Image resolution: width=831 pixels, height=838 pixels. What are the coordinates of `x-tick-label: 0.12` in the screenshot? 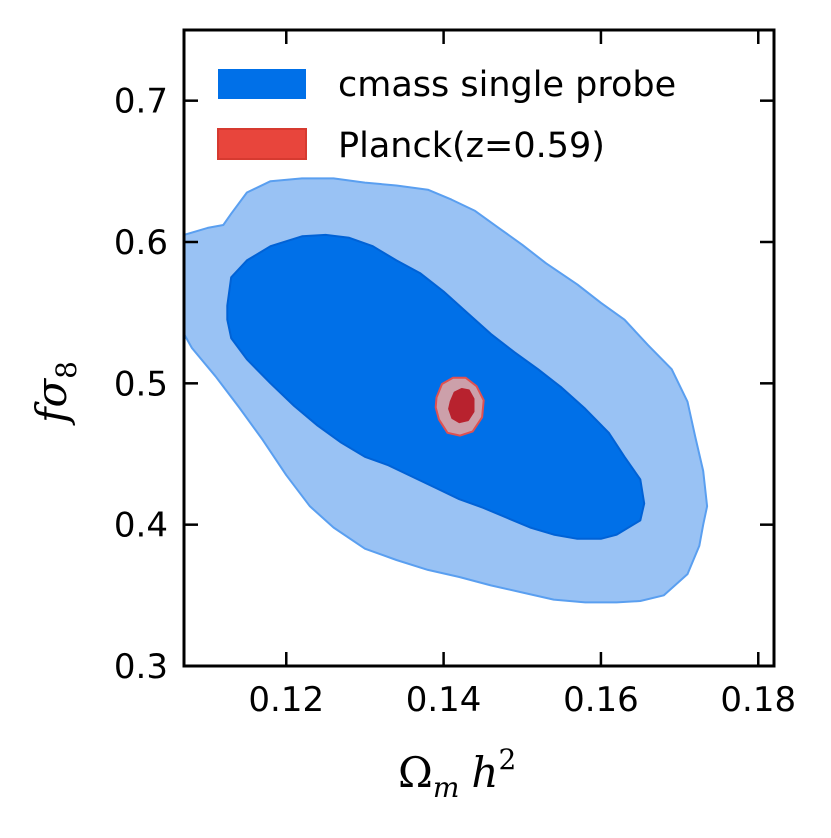 It's located at (286, 700).